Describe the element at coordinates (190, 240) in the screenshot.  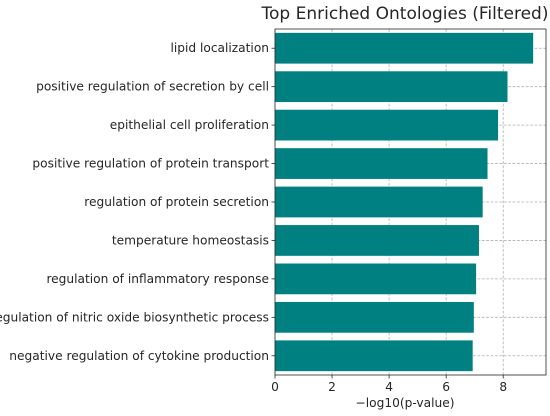
I see `category-label: temperature homeostasis` at that location.